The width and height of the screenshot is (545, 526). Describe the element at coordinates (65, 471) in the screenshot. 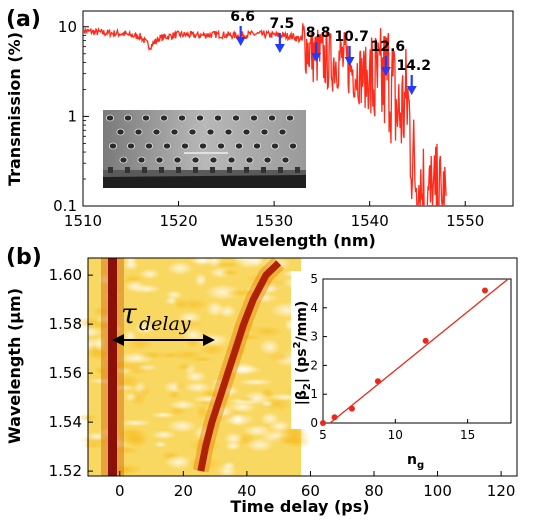

I see `panel-b-y-tick-label: 1.52` at that location.